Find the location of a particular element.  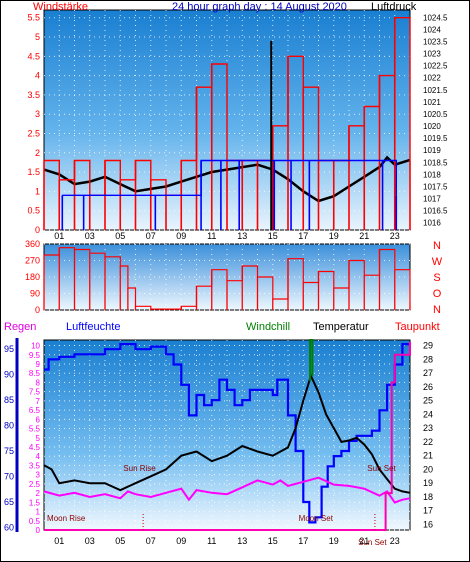

temperature-tick-label: 28 is located at coordinates (428, 359).